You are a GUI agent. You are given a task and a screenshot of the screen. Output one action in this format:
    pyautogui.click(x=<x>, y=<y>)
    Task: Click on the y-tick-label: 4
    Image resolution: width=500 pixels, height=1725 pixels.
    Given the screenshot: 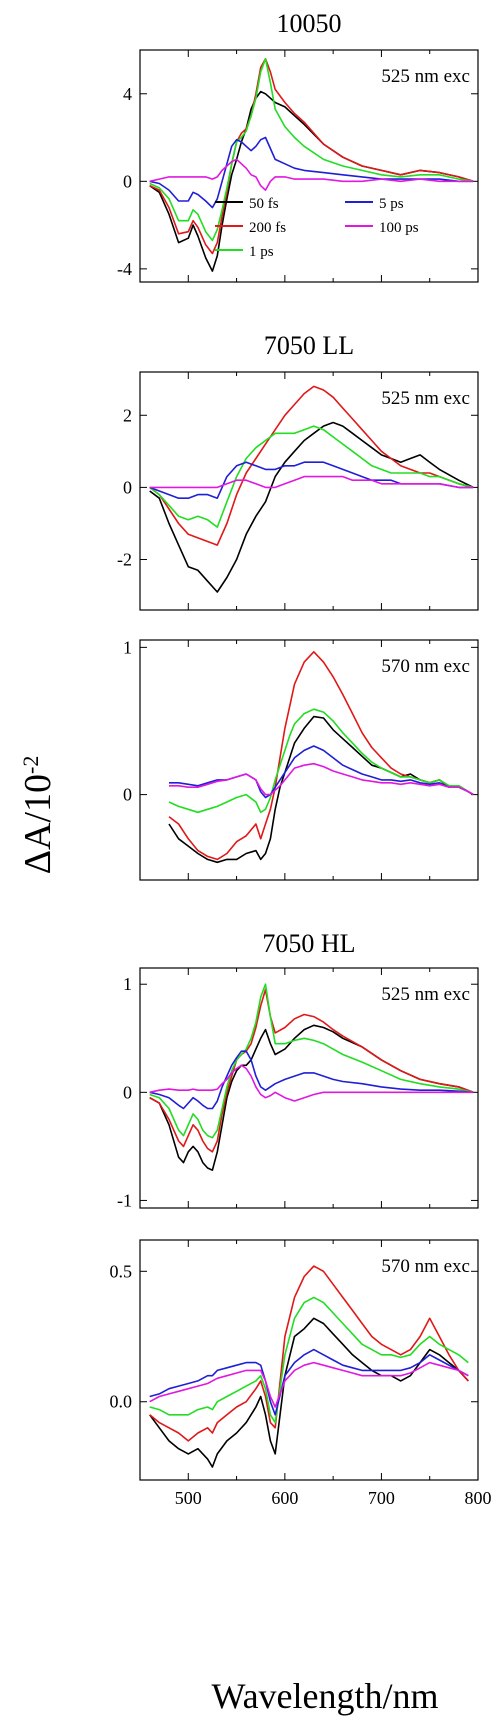 What is the action you would take?
    pyautogui.click(x=127, y=94)
    